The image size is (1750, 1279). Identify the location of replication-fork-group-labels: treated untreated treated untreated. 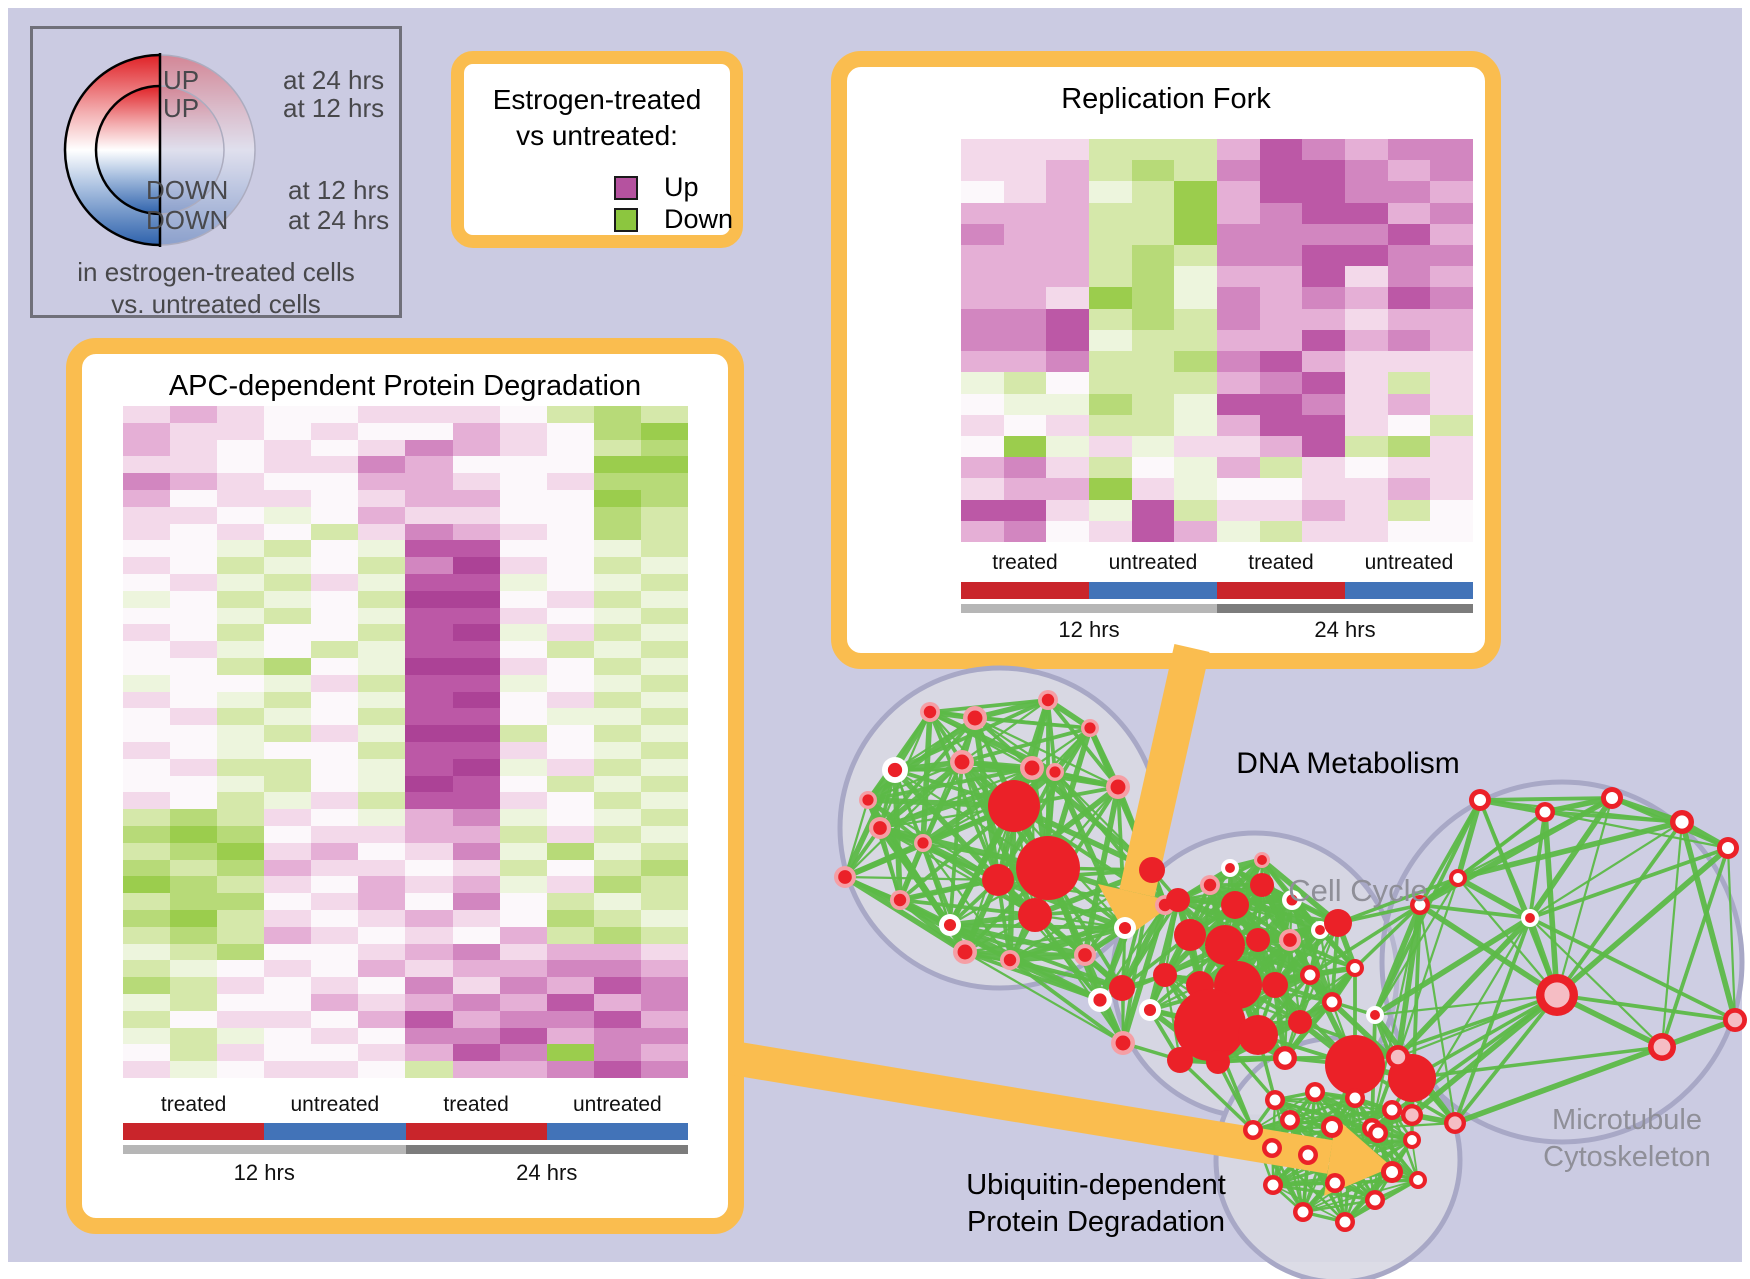
(1217, 564).